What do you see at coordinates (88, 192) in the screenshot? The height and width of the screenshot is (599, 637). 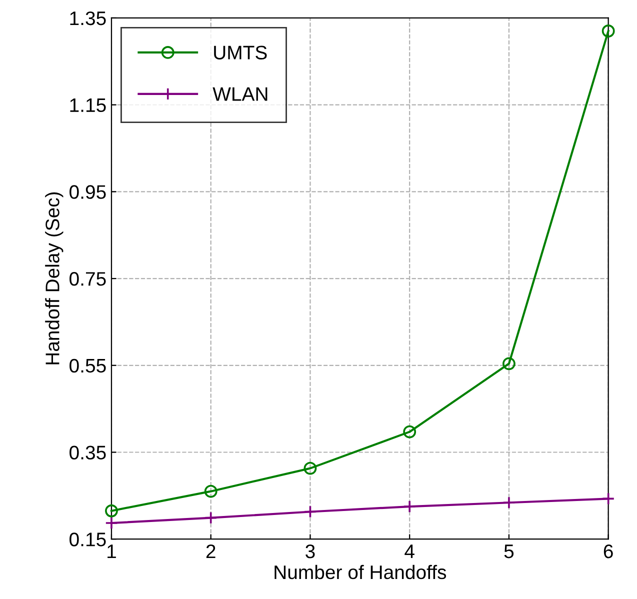 I see `y-tick-label: 0.95` at bounding box center [88, 192].